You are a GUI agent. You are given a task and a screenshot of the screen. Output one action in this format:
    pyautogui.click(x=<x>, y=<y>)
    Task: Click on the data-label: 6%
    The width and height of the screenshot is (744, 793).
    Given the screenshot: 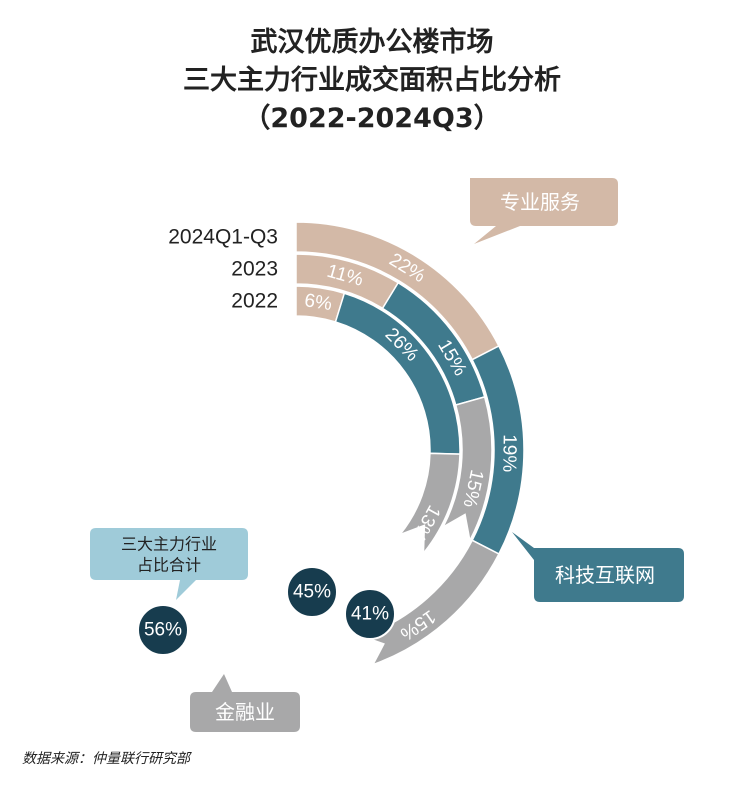 What is the action you would take?
    pyautogui.click(x=318, y=302)
    